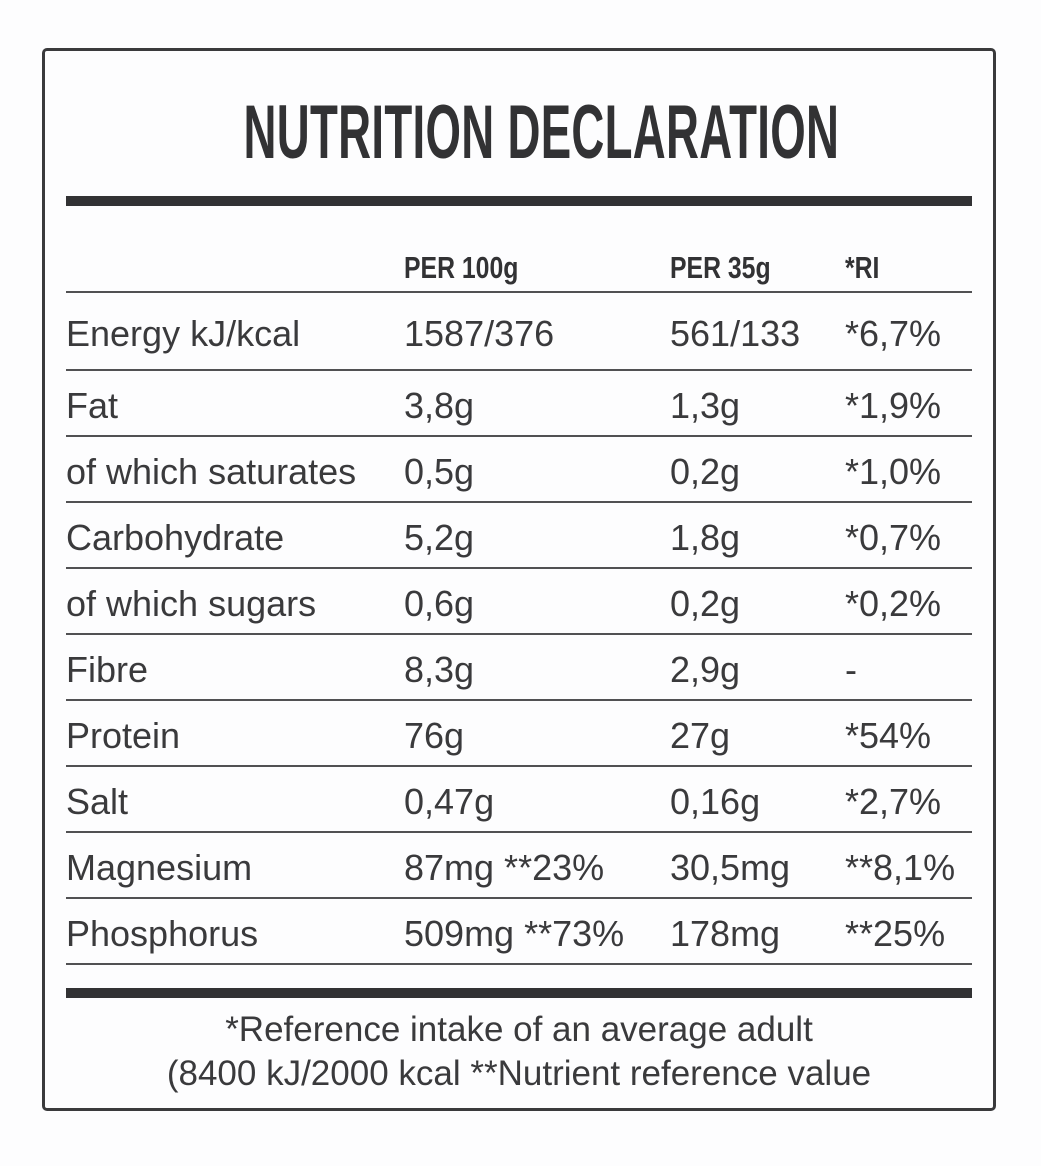  I want to click on nutrient-label: Magnesium, so click(159, 867).